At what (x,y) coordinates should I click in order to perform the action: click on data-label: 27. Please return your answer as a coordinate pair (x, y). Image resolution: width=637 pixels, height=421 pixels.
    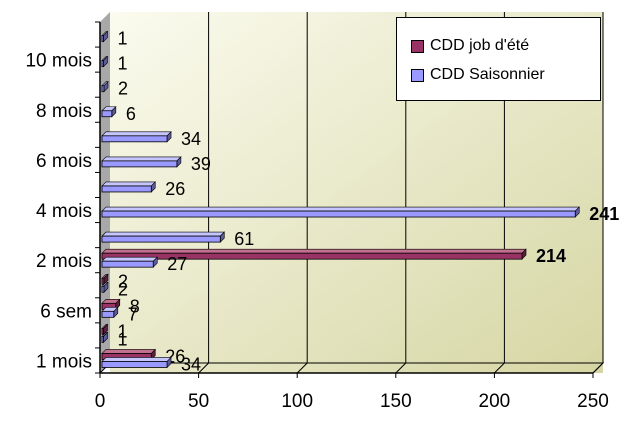
    Looking at the image, I should click on (177, 264).